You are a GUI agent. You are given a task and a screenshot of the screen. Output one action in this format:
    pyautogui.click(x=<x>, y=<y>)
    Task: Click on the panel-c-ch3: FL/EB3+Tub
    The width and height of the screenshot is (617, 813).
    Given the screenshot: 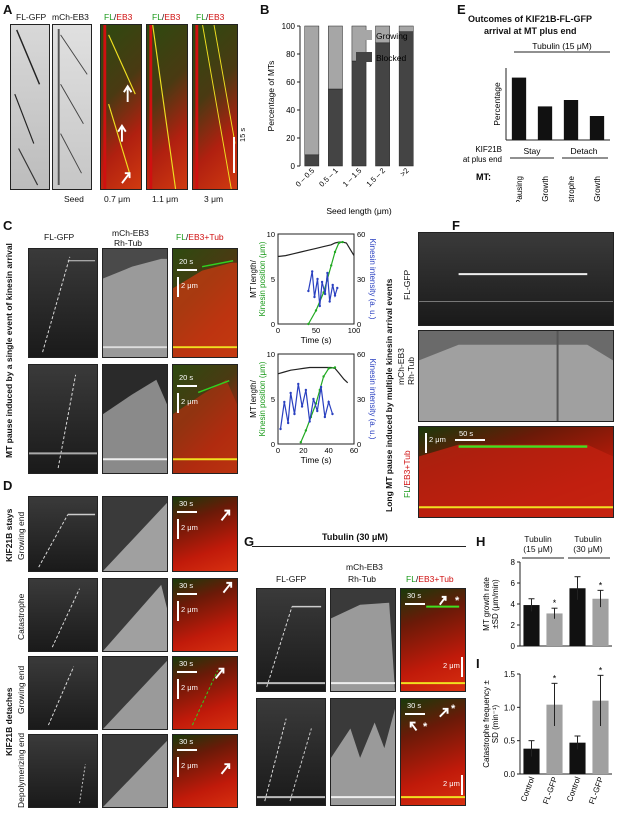 What is the action you would take?
    pyautogui.click(x=200, y=237)
    